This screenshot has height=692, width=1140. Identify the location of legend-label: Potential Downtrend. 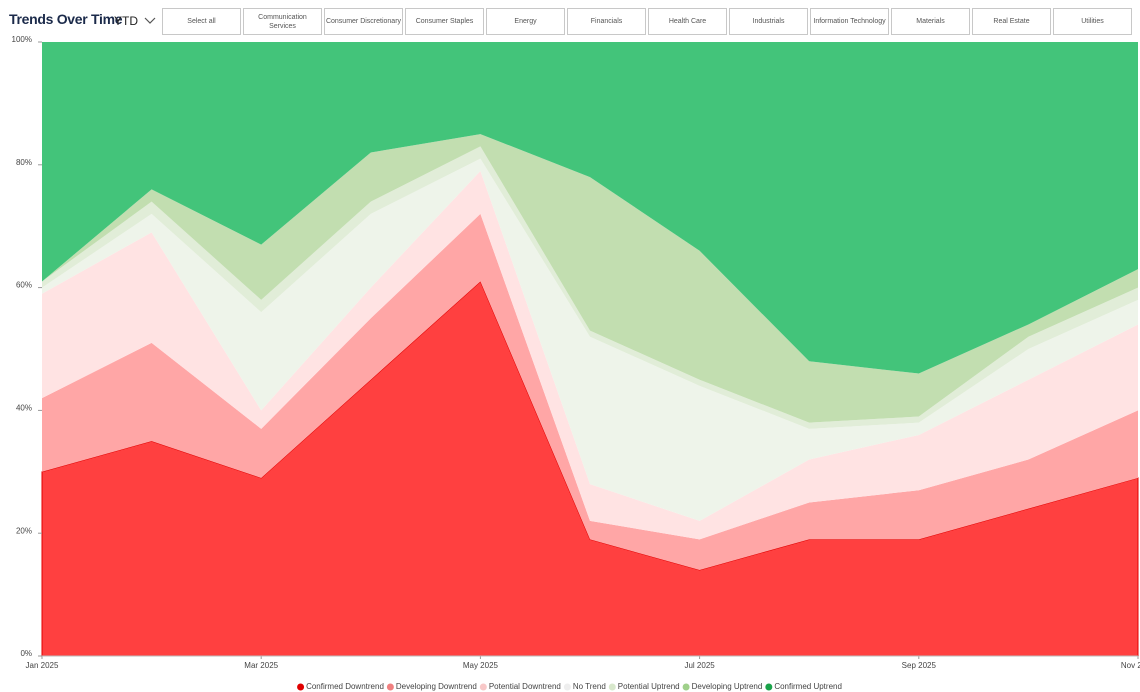
(525, 686).